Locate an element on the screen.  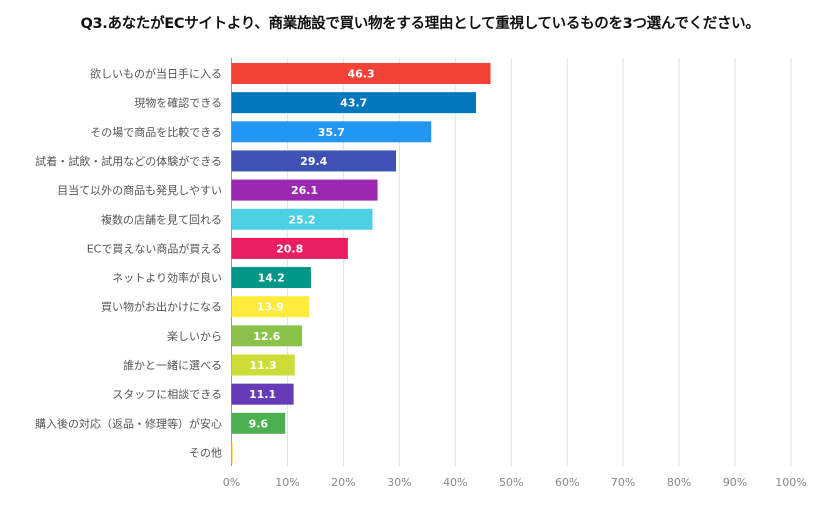
data-label: 35.7 is located at coordinates (331, 132).